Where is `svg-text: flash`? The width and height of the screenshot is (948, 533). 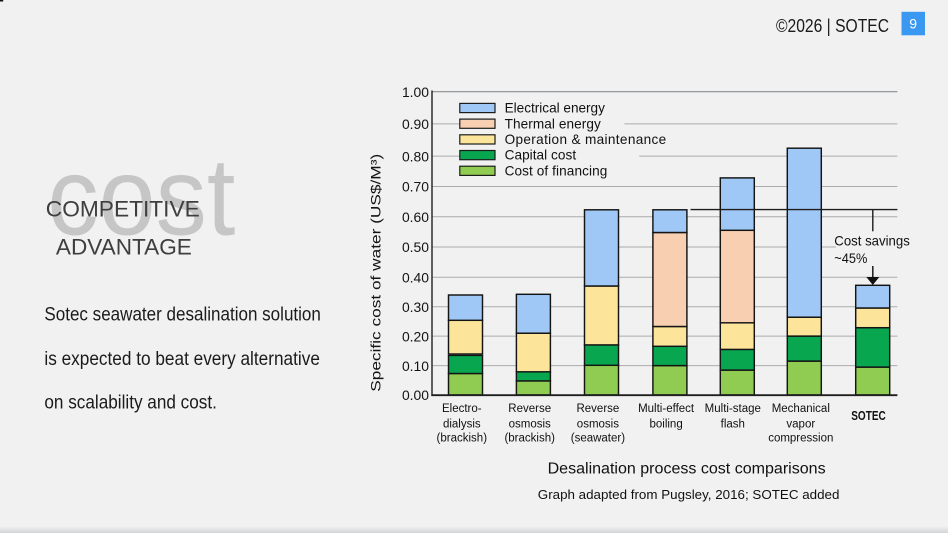
svg-text: flash is located at coordinates (733, 424).